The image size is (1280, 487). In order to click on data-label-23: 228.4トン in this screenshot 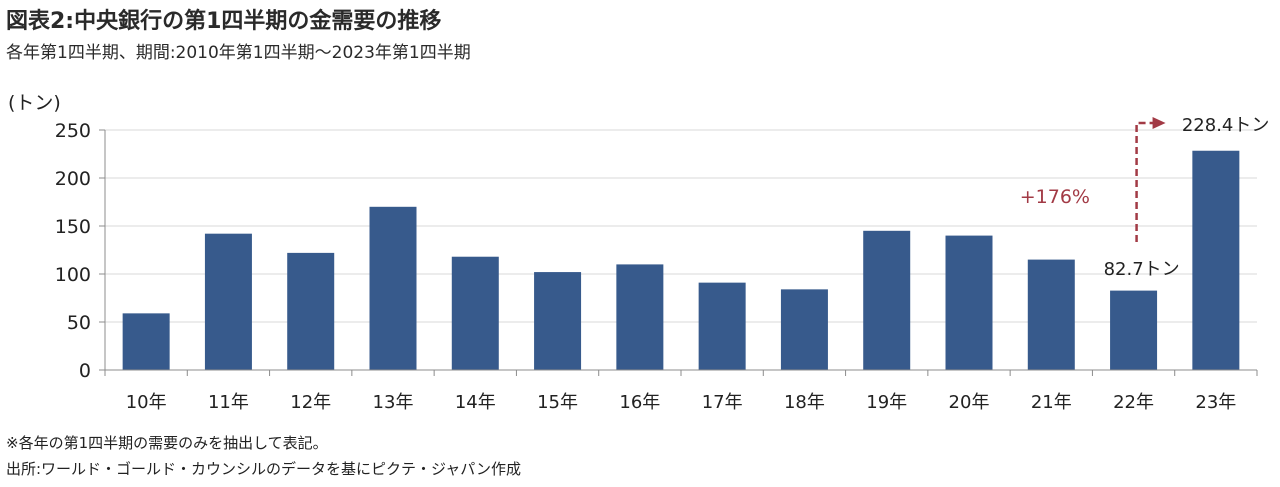, I will do `click(1226, 125)`.